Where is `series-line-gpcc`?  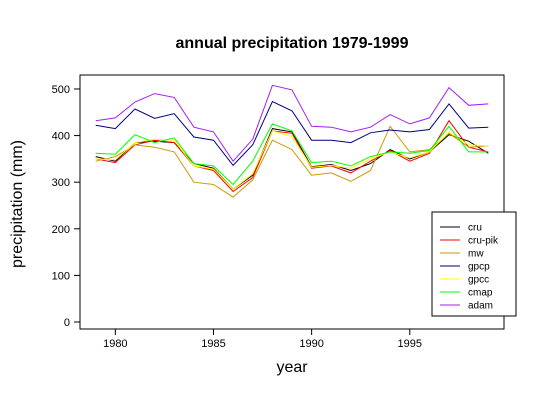 series-line-gpcc is located at coordinates (292, 160).